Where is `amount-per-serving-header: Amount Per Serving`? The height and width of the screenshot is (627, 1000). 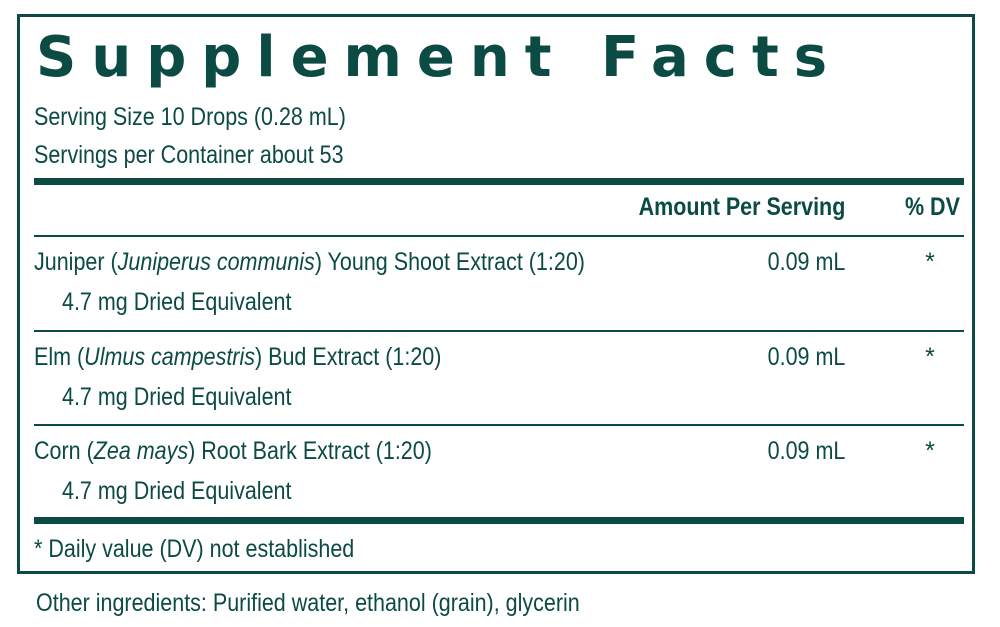 amount-per-serving-header: Amount Per Serving is located at coordinates (741, 207).